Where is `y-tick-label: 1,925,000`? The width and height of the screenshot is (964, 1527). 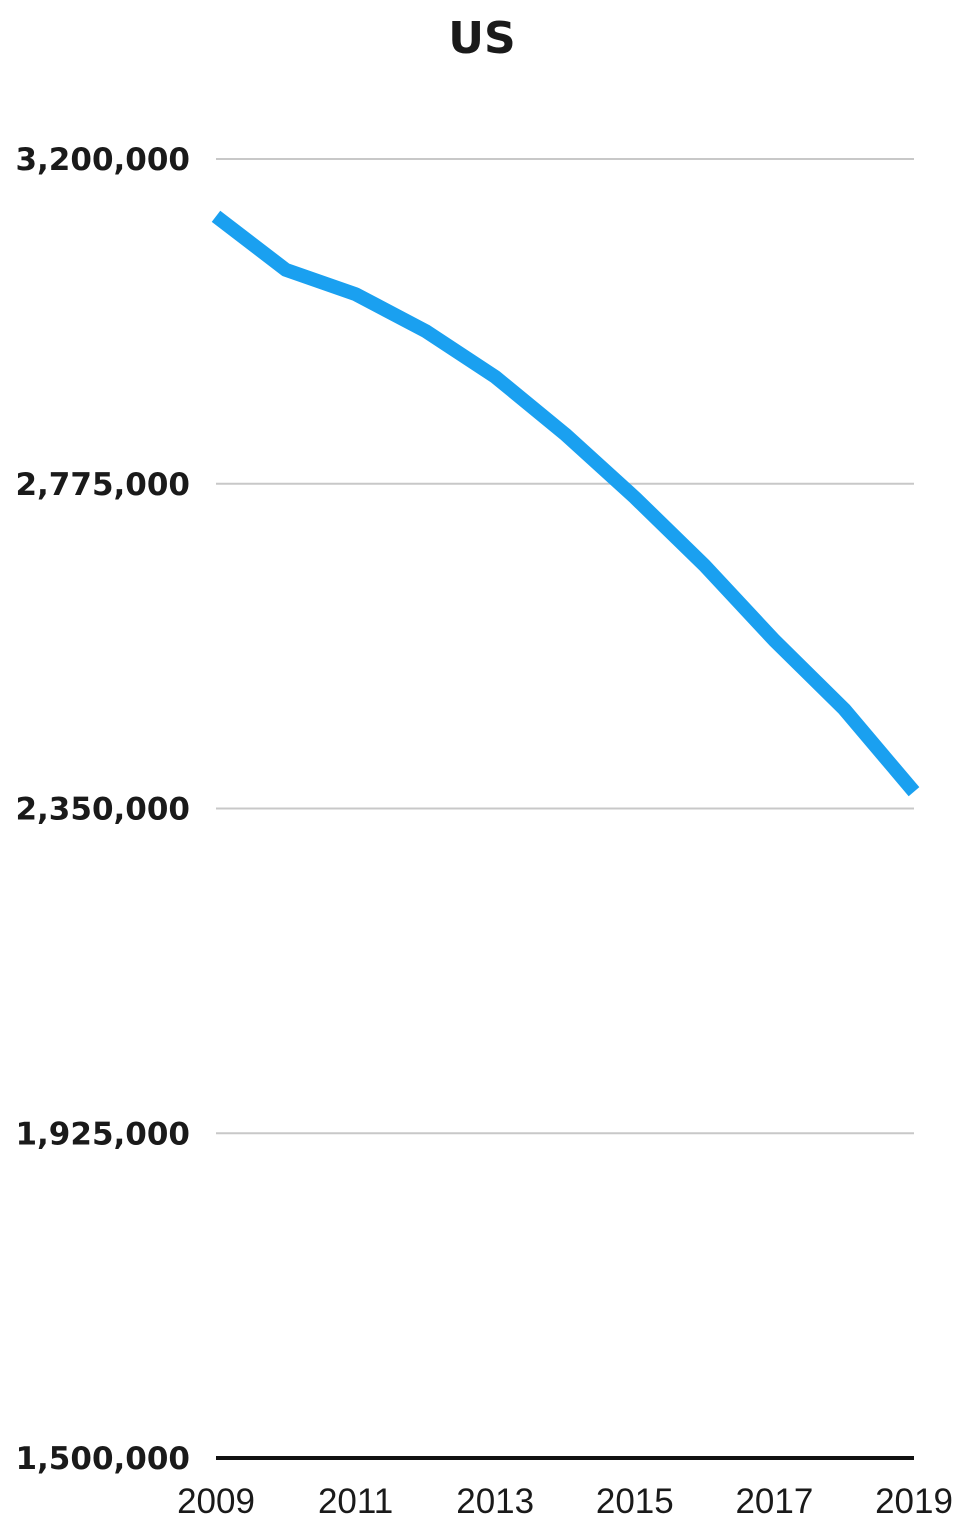
y-tick-label: 1,925,000 is located at coordinates (102, 1134).